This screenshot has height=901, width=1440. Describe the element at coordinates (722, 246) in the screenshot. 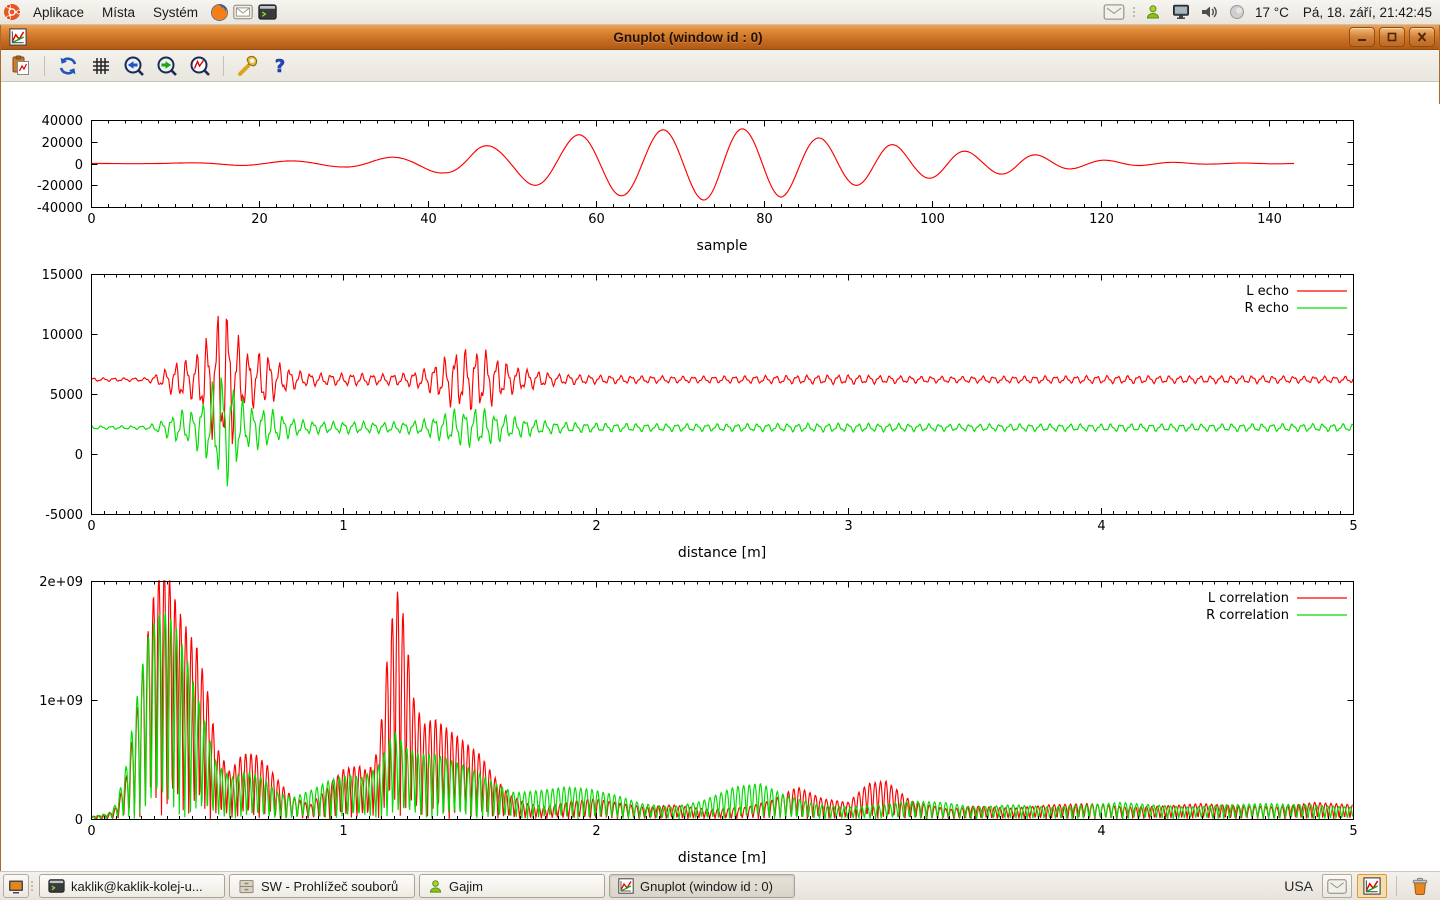

I see `x-axis-label: sample` at that location.